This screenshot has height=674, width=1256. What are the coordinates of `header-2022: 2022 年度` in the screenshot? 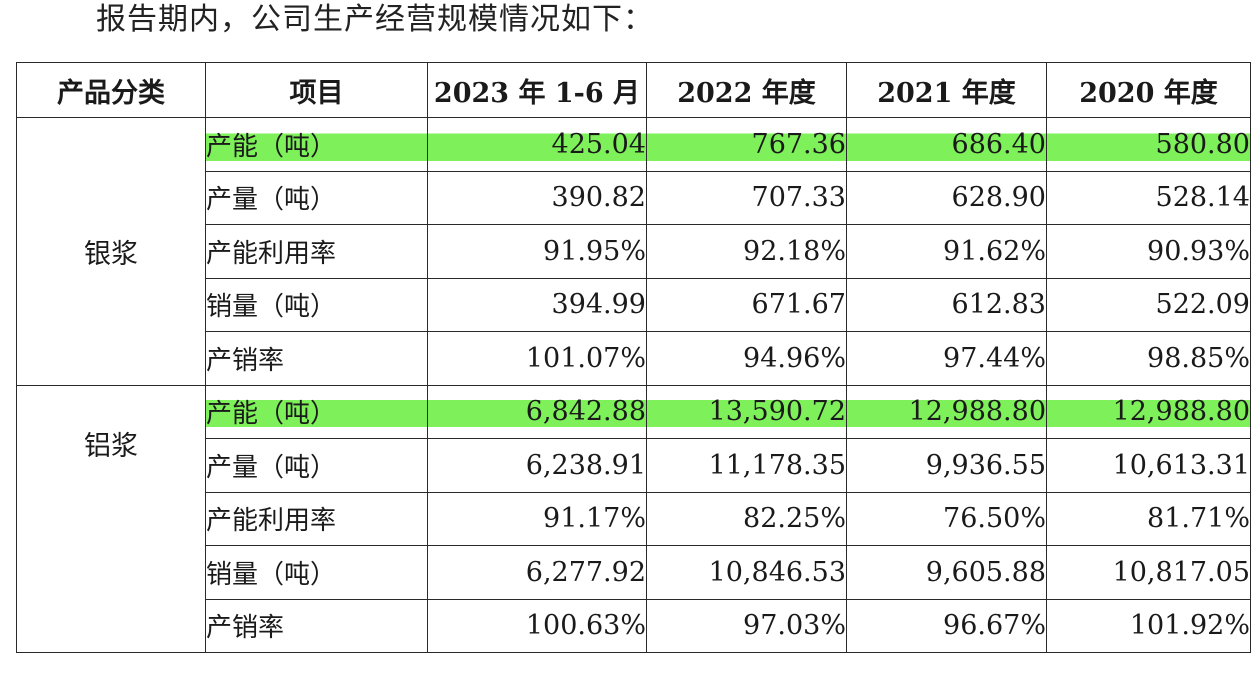 It's located at (746, 90).